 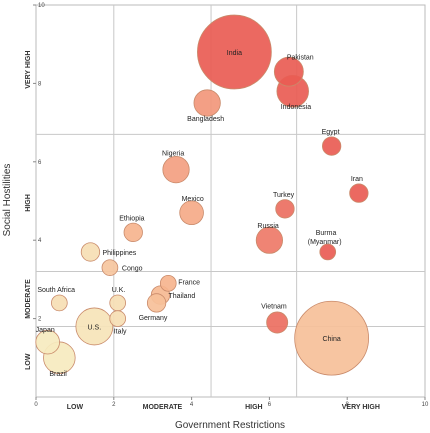 I want to click on bubble-label-u-k: U.K., so click(x=119, y=290).